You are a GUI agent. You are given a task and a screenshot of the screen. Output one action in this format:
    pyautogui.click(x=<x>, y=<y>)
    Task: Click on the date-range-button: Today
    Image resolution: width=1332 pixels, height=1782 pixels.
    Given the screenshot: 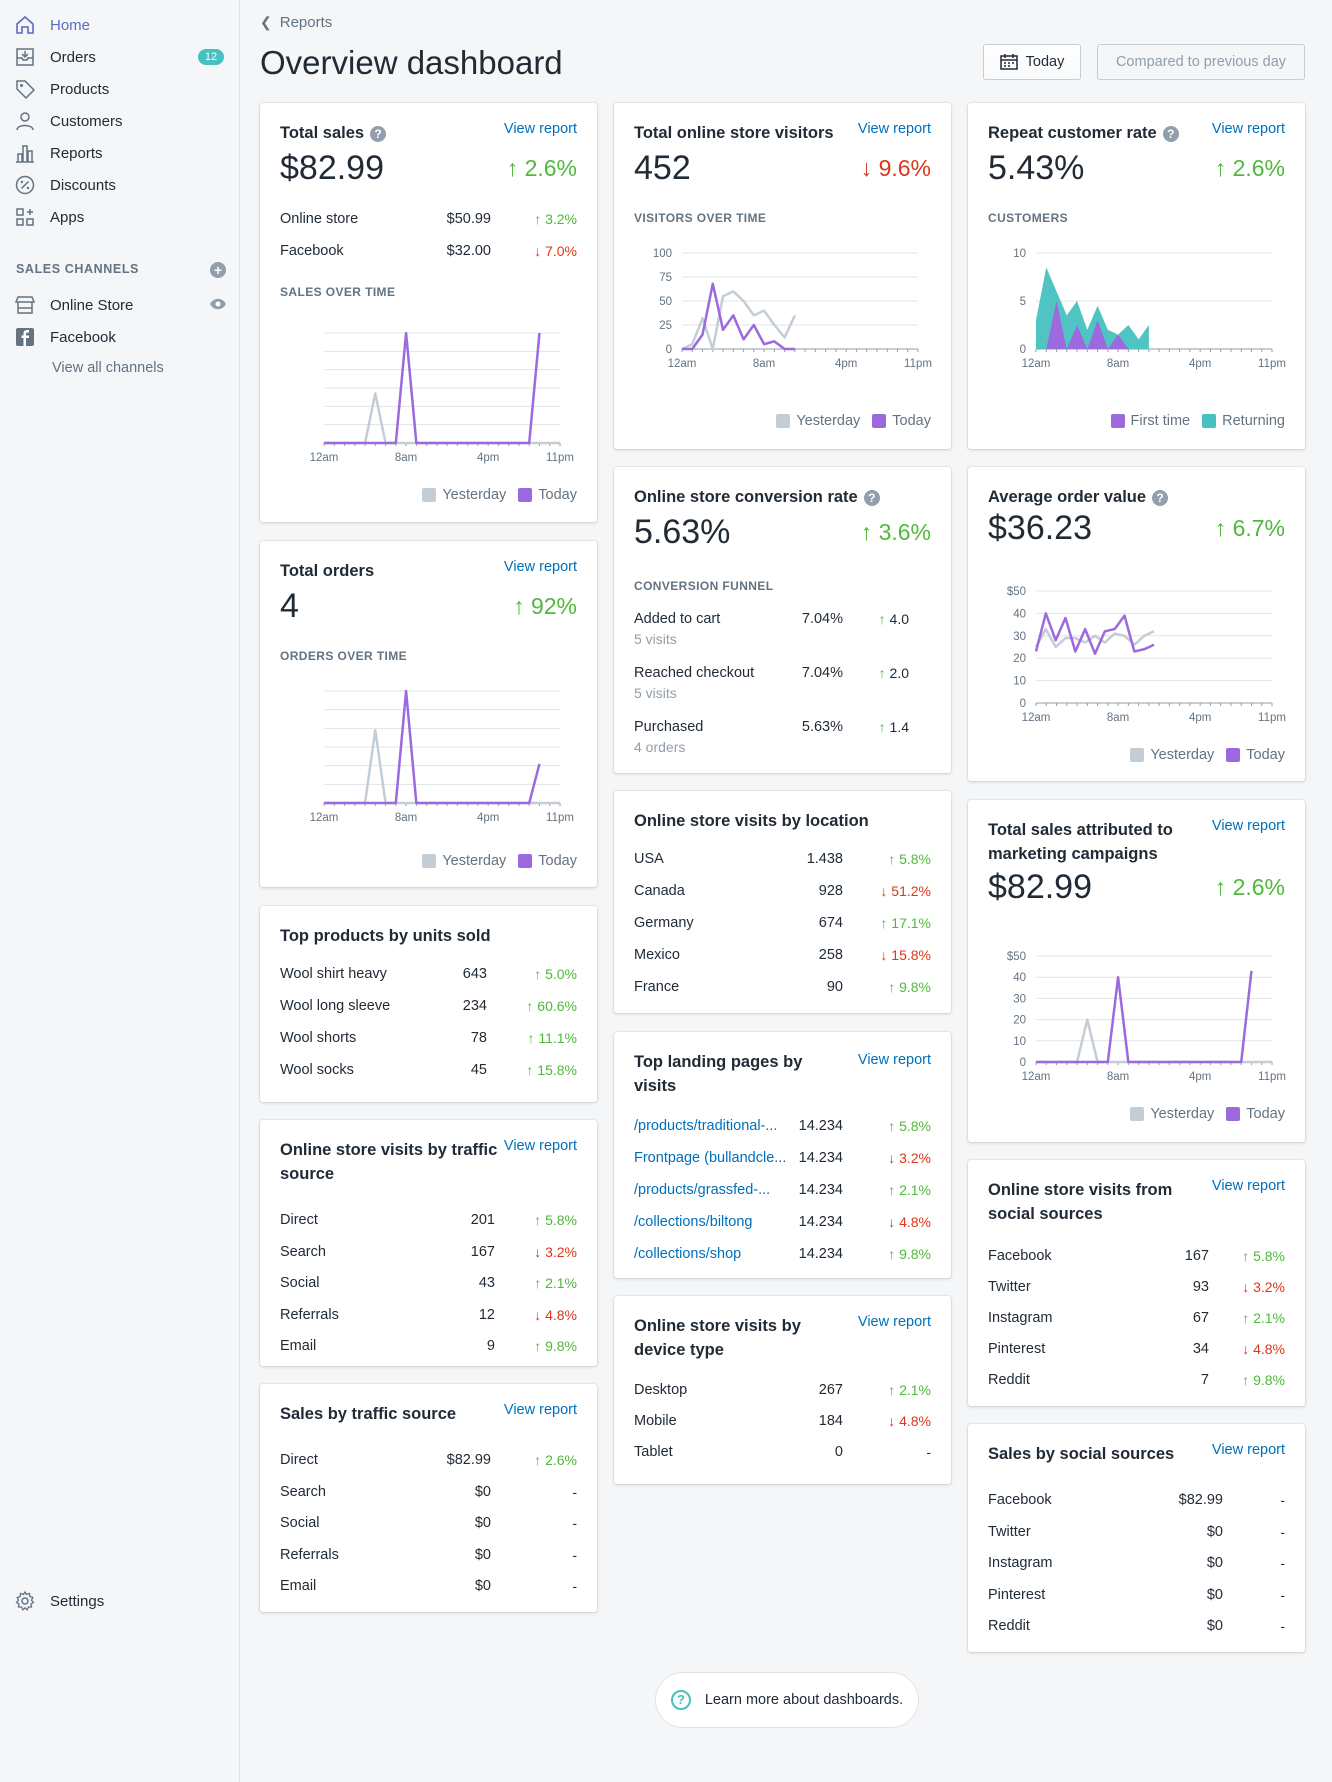 What is the action you would take?
    pyautogui.click(x=1032, y=62)
    